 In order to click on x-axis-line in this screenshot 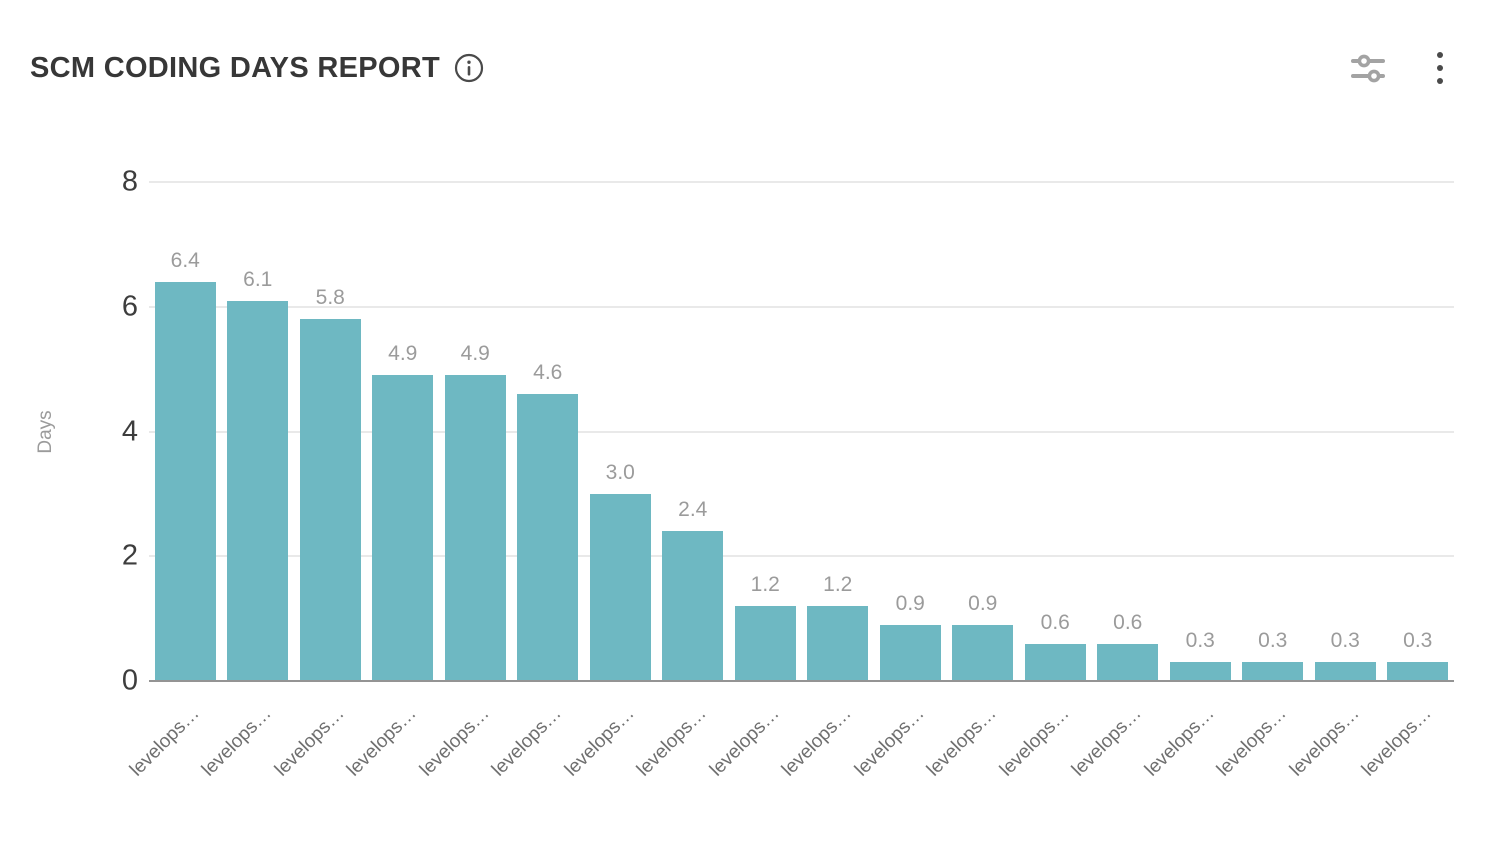, I will do `click(801, 681)`.